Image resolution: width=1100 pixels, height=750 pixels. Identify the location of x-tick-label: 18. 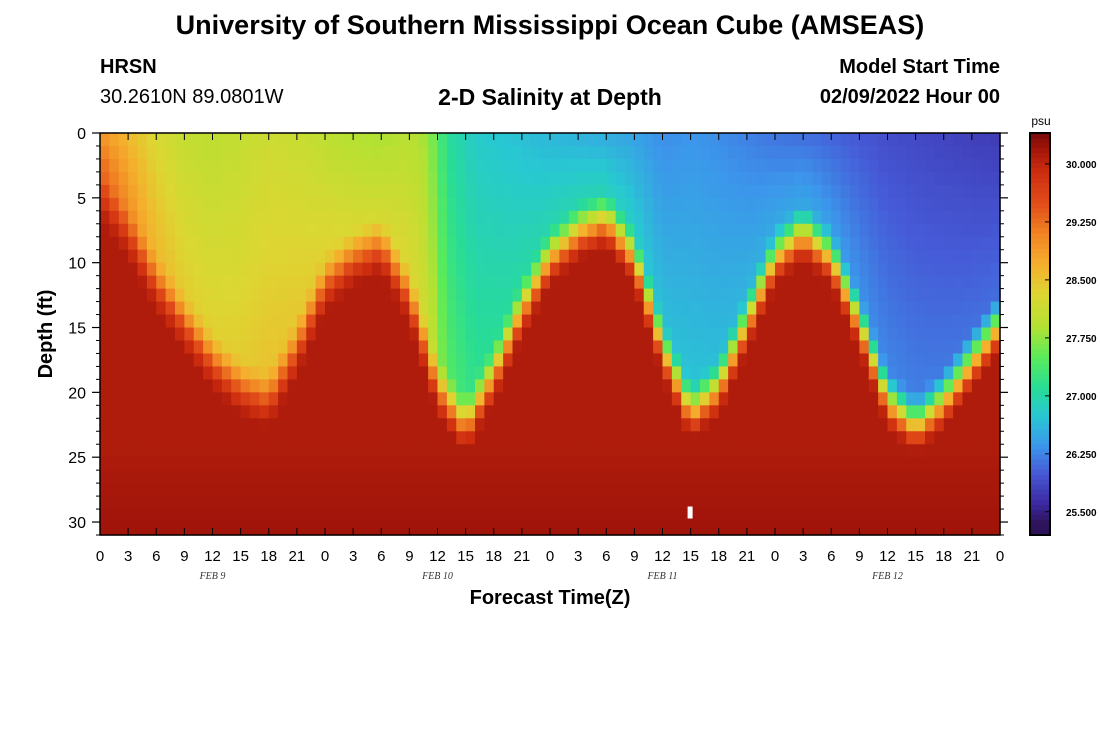
(943, 556).